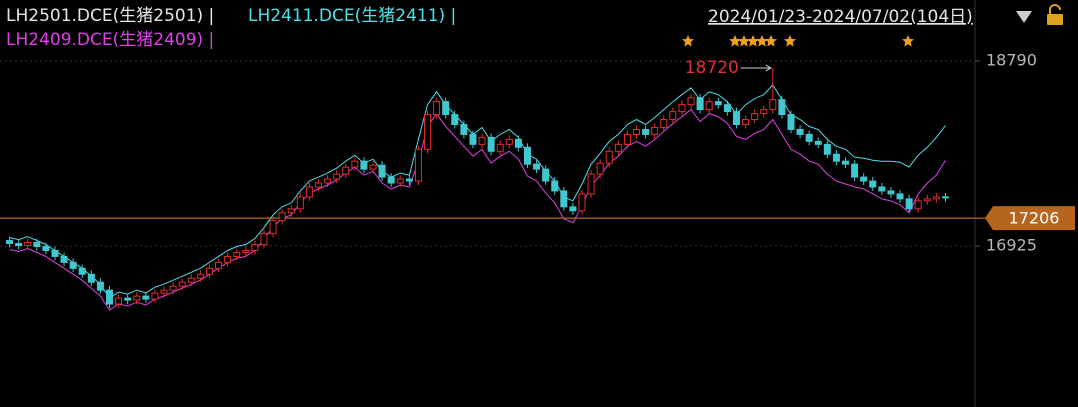  I want to click on lock-icon, so click(1055, 14).